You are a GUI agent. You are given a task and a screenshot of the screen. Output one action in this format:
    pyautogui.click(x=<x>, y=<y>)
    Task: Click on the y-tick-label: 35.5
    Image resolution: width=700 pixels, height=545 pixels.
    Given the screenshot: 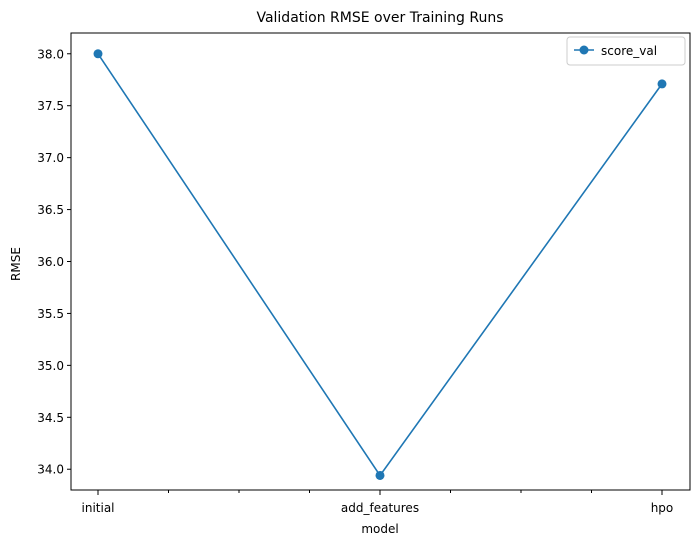 What is the action you would take?
    pyautogui.click(x=50, y=314)
    